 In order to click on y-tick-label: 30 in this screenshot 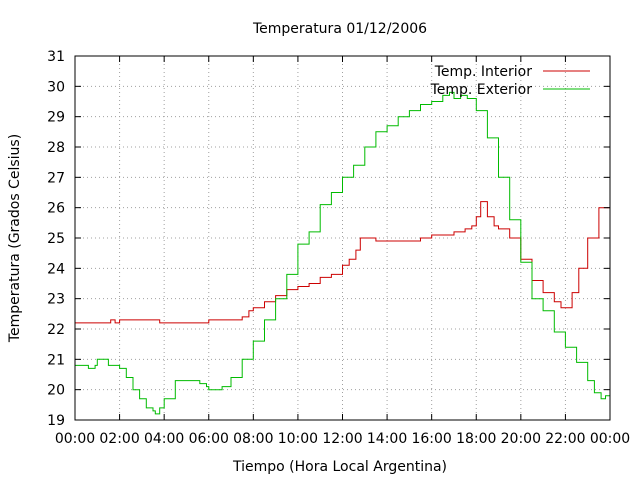, I will do `click(56, 87)`.